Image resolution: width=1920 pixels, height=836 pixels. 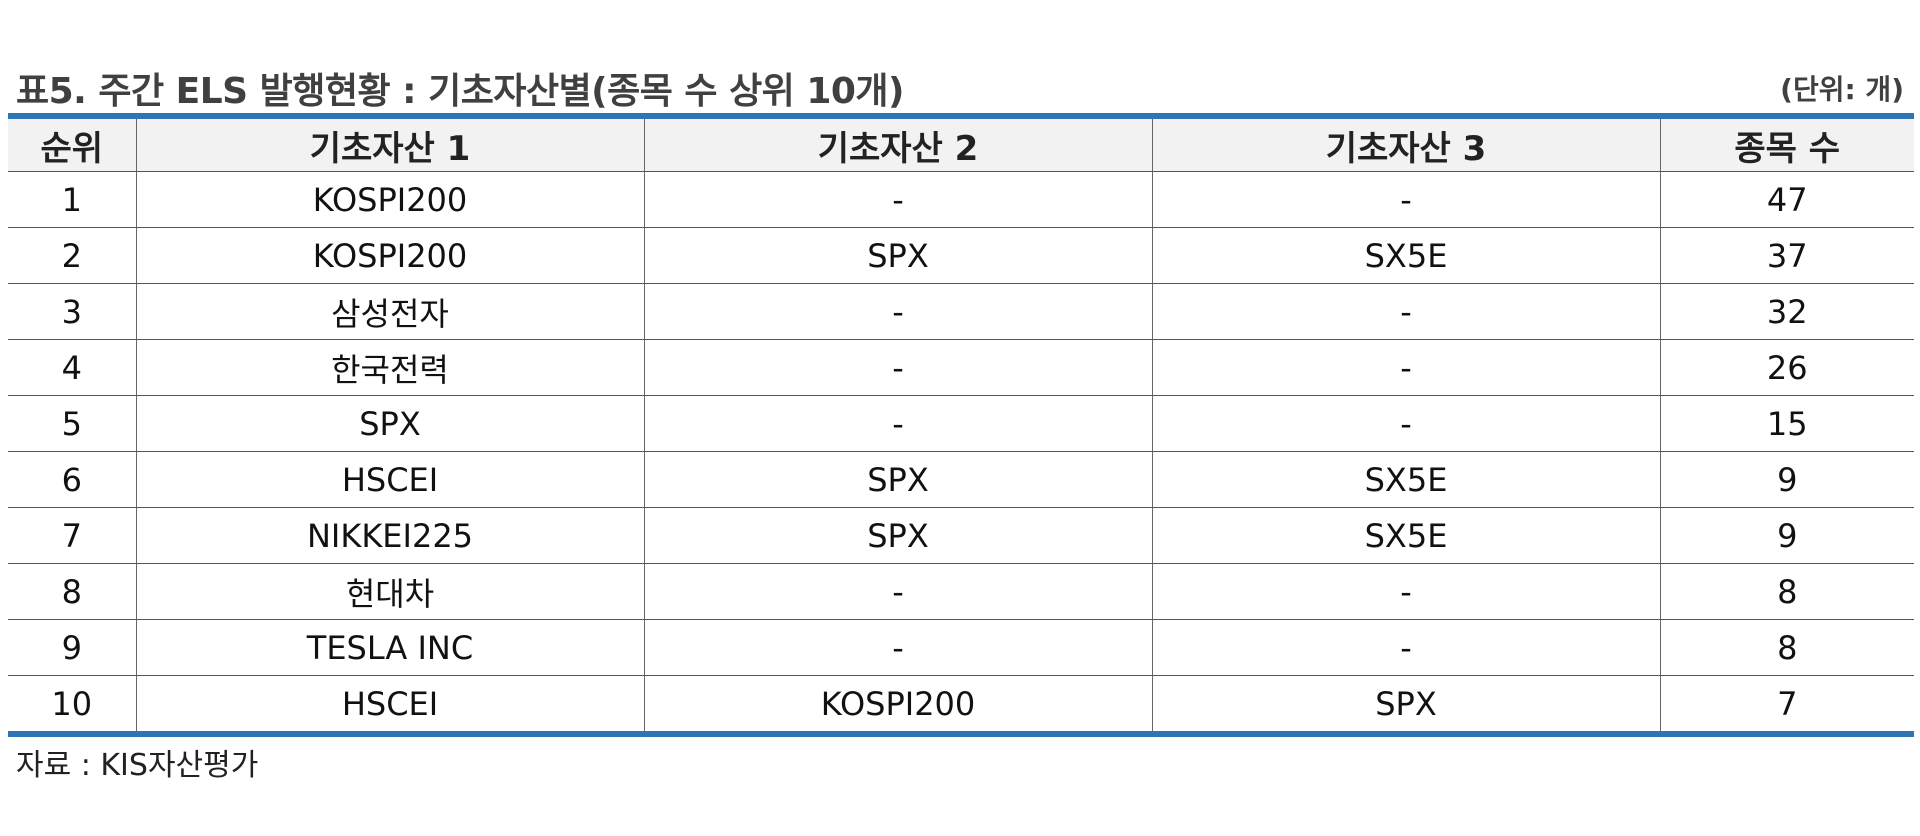 I want to click on table-row: 3 삼성전자 - - 32, so click(x=961, y=311).